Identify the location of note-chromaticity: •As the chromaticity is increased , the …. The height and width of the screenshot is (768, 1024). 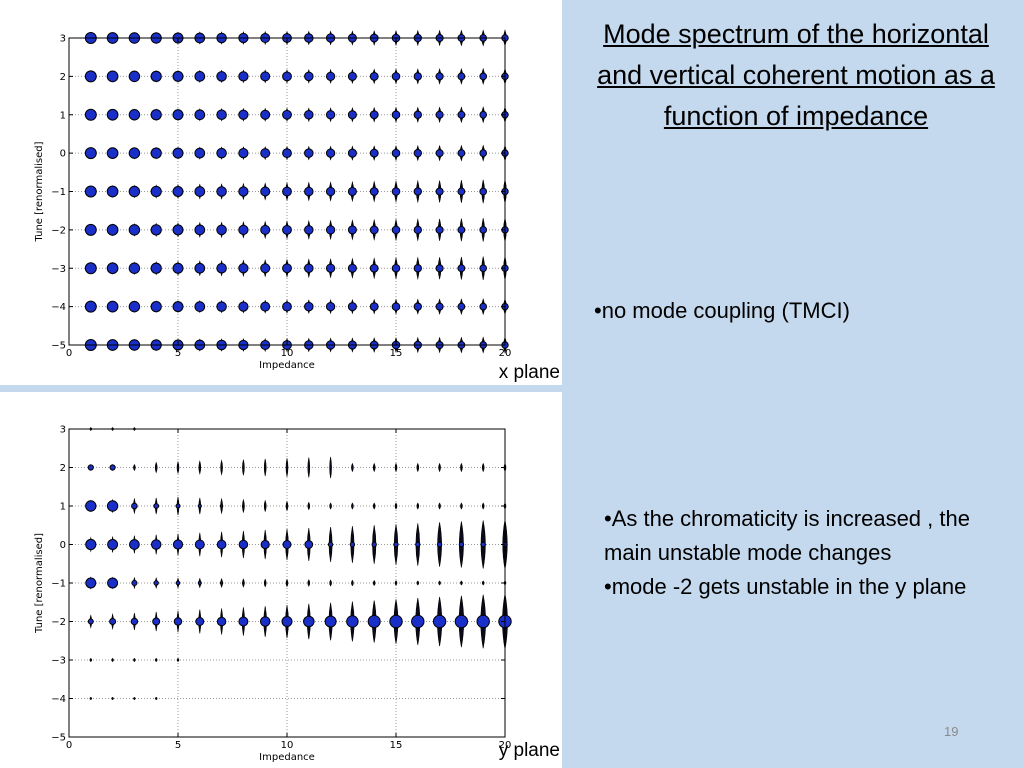
(809, 553).